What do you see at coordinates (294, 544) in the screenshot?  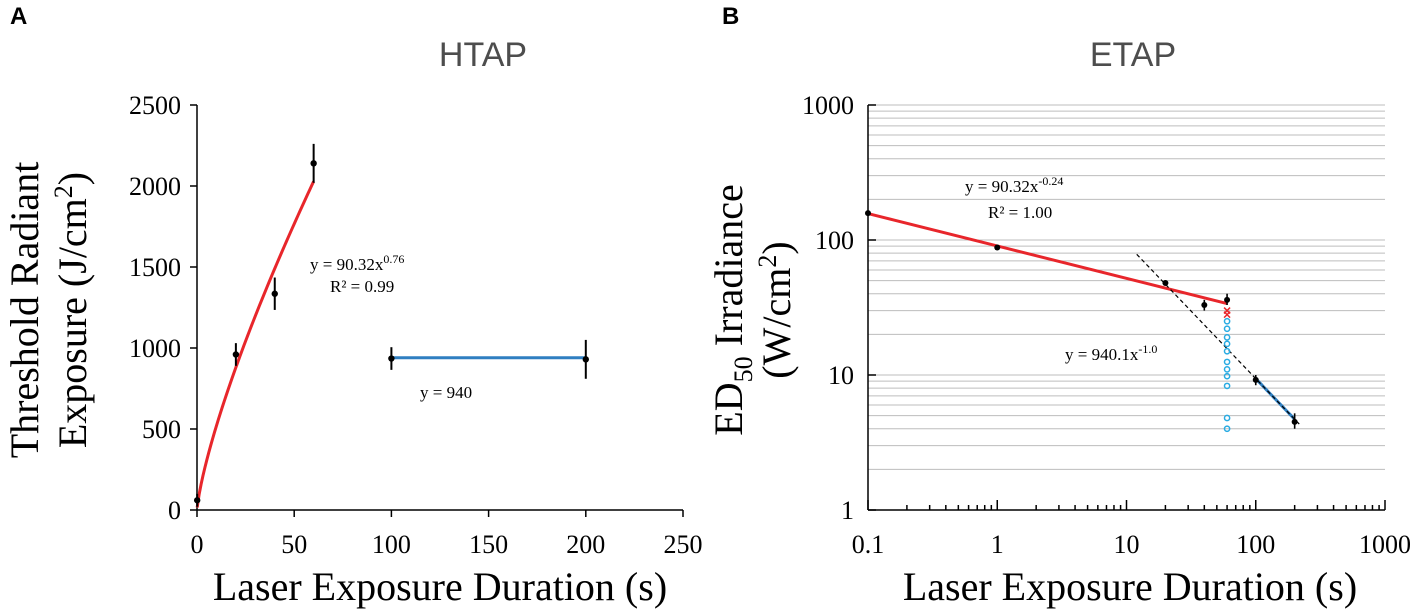 I see `x-tick-label-a-1: 50` at bounding box center [294, 544].